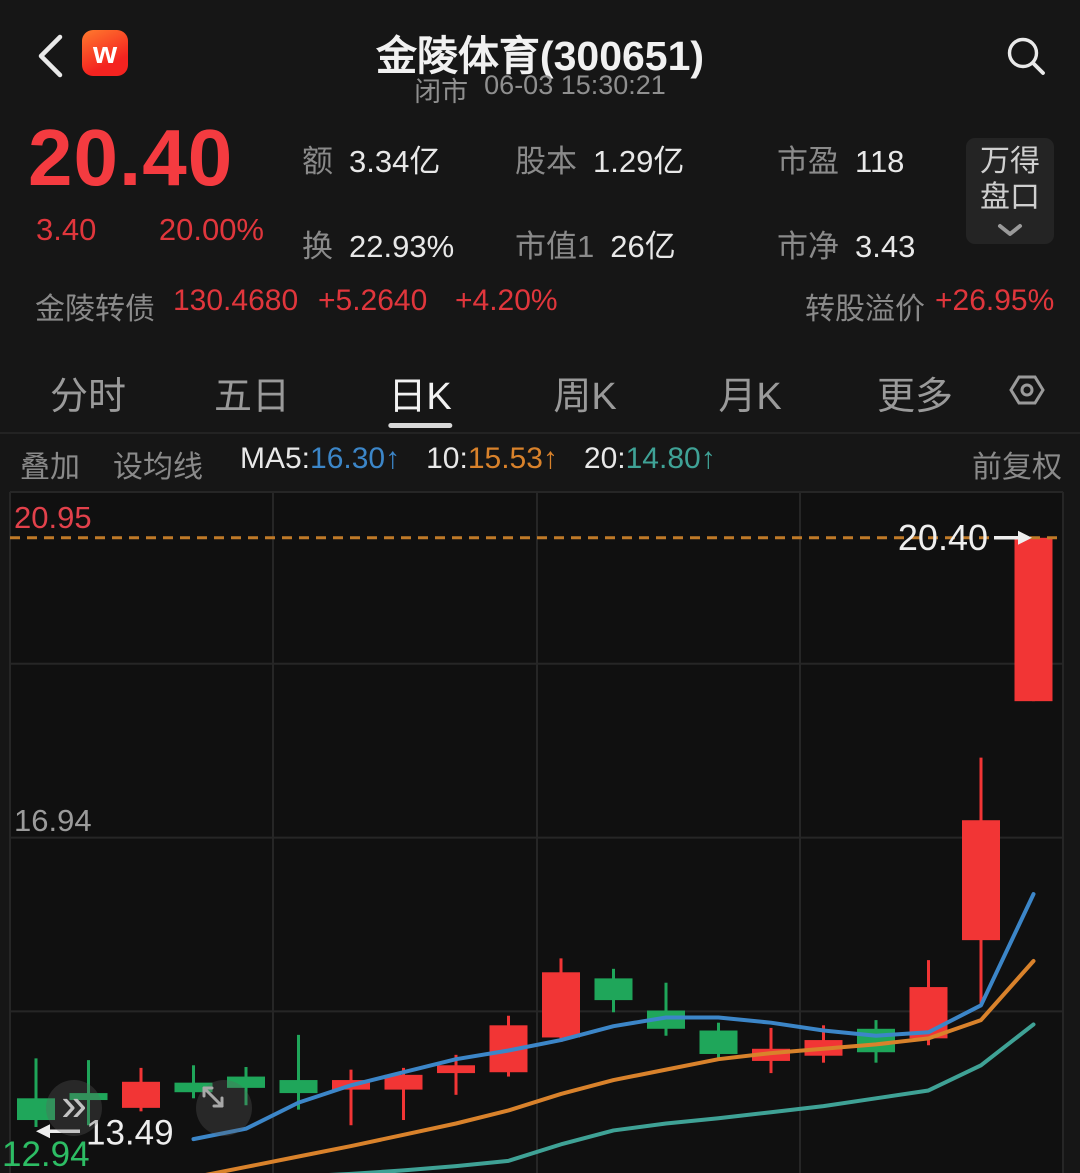 This screenshot has height=1173, width=1080. What do you see at coordinates (373, 300) in the screenshot?
I see `bond-change: +5.2640` at bounding box center [373, 300].